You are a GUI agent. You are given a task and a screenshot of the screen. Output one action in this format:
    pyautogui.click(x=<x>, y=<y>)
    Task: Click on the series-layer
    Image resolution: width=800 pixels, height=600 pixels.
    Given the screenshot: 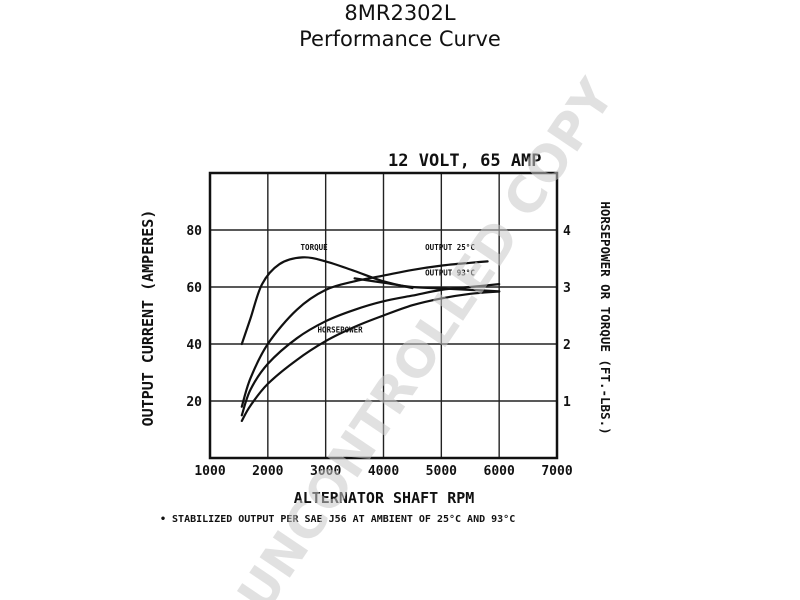 What is the action you would take?
    pyautogui.click(x=370, y=339)
    